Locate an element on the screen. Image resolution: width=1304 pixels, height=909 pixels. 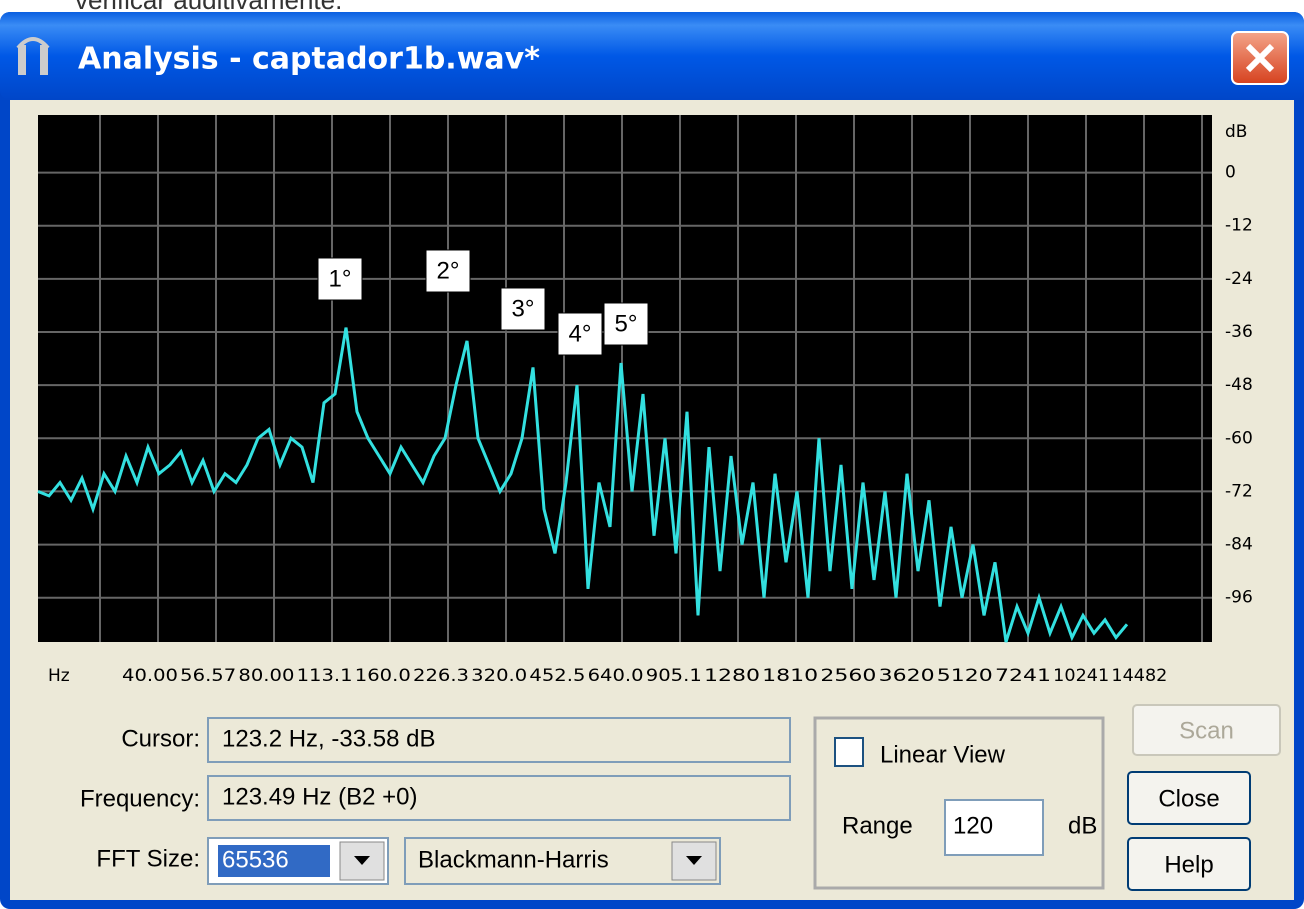
x-tick-label: 56.57 is located at coordinates (208, 676).